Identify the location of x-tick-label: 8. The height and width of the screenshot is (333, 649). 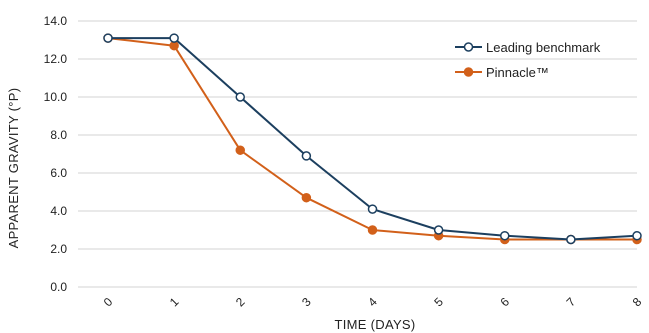
(637, 301).